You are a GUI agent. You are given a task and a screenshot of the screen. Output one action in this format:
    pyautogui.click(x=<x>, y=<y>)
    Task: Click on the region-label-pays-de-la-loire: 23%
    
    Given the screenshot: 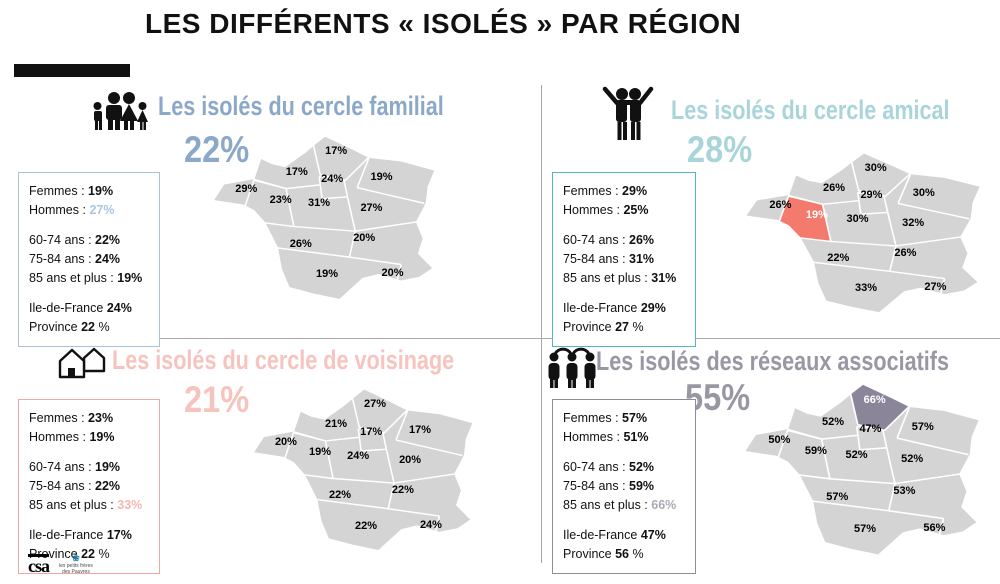 What is the action you would take?
    pyautogui.click(x=280, y=199)
    